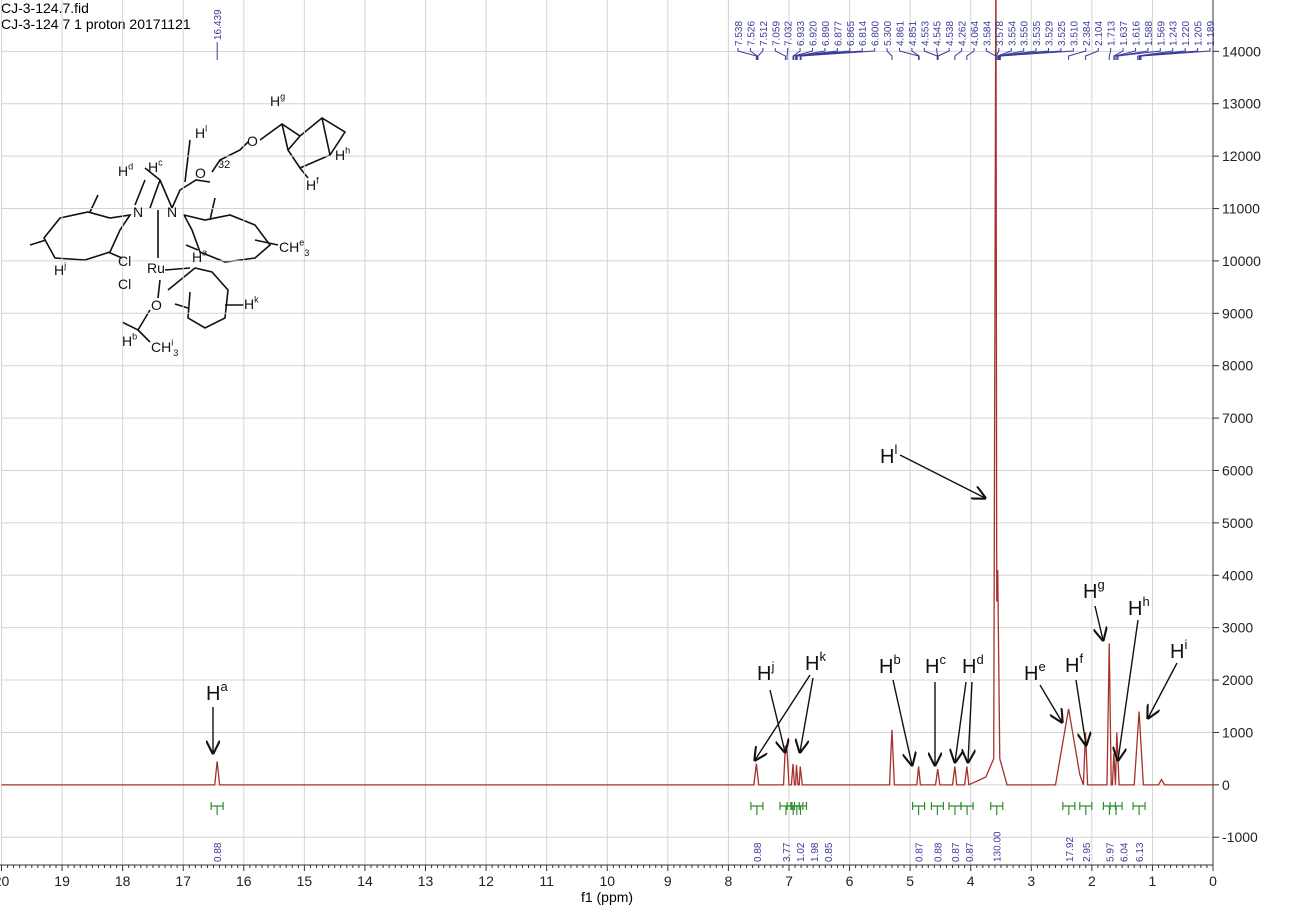 The image size is (1300, 907). I want to click on peak-label: 6.865, so click(851, 33).